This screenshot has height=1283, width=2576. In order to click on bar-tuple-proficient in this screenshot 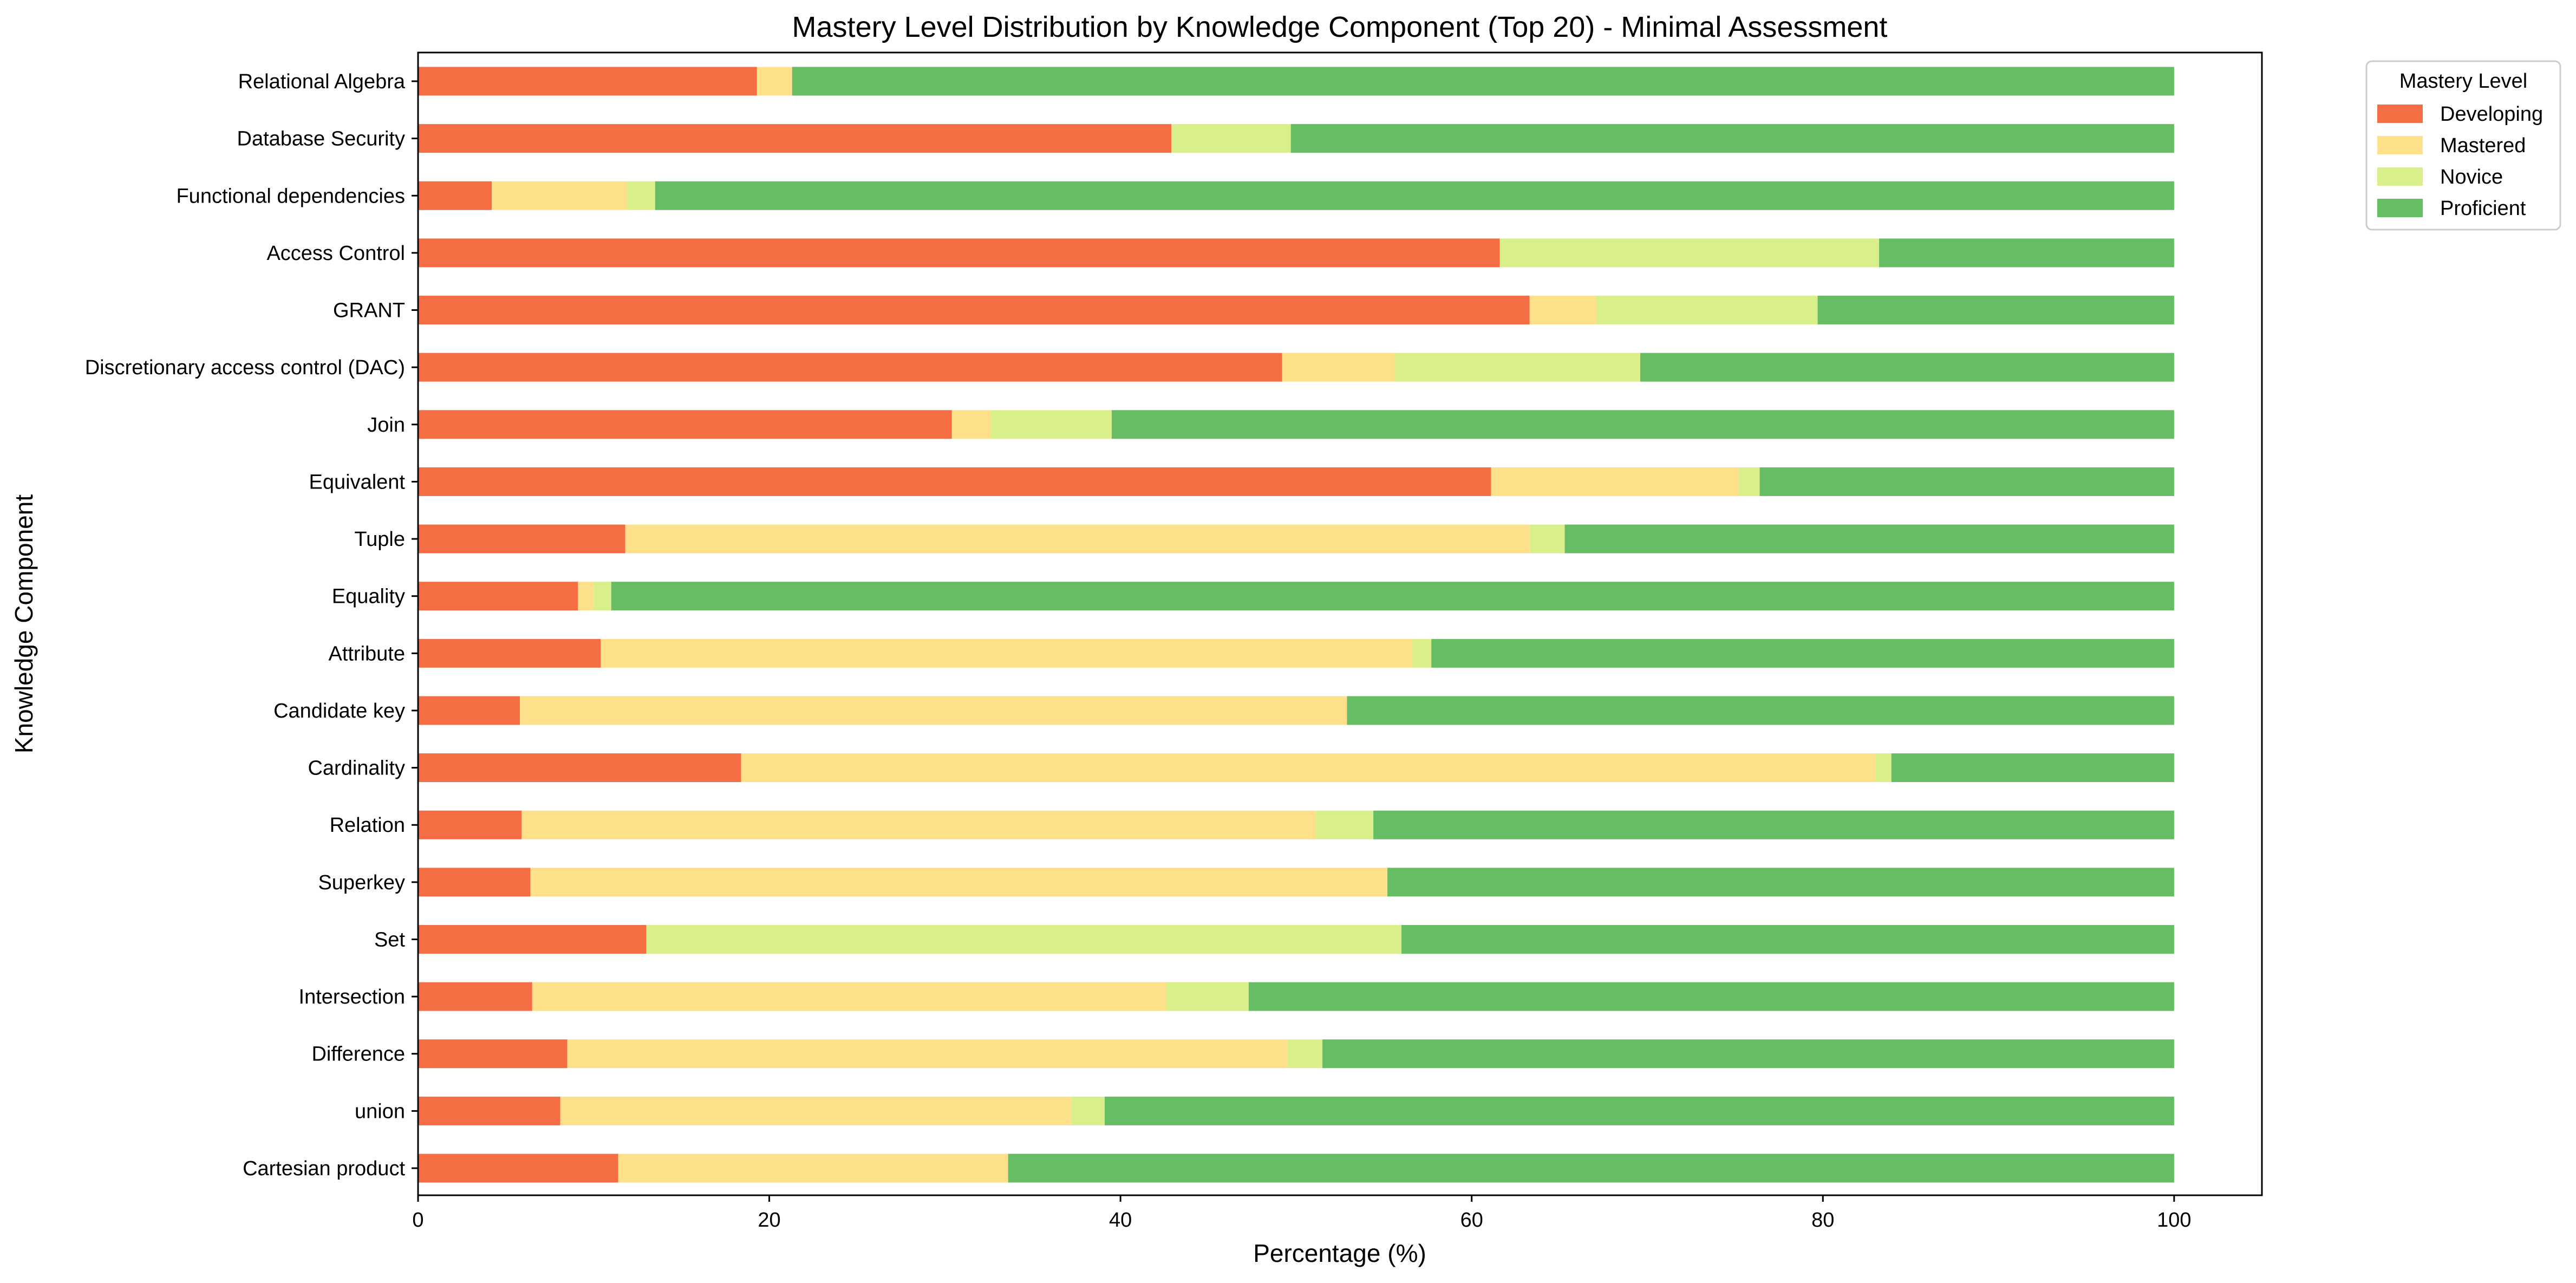, I will do `click(1869, 538)`.